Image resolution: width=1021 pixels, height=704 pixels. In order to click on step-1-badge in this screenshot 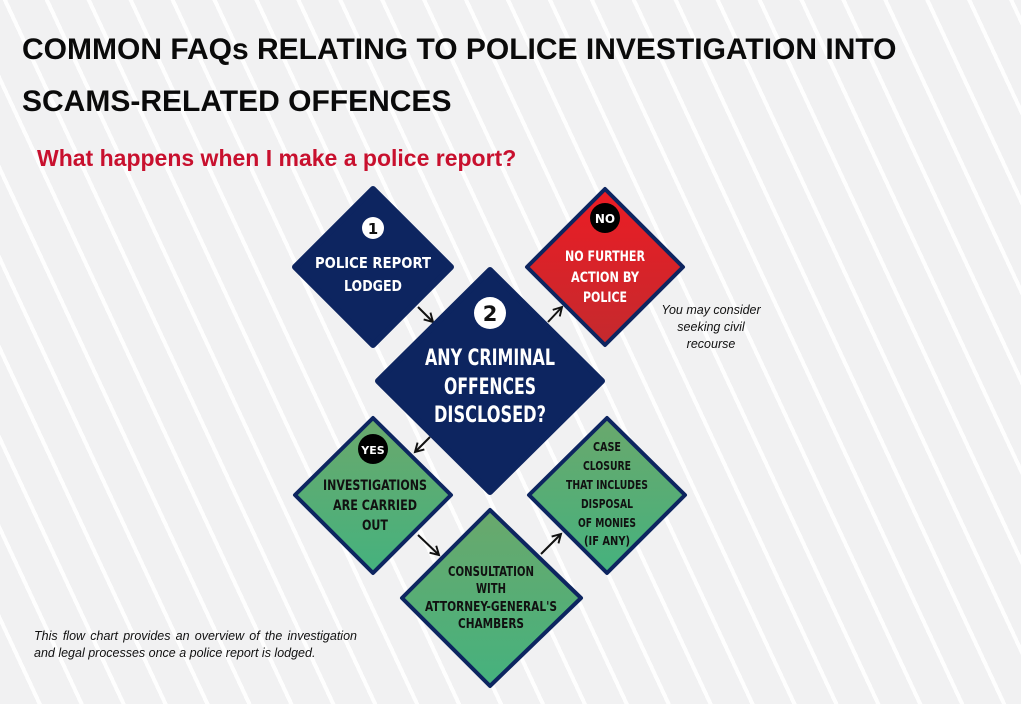, I will do `click(373, 228)`.